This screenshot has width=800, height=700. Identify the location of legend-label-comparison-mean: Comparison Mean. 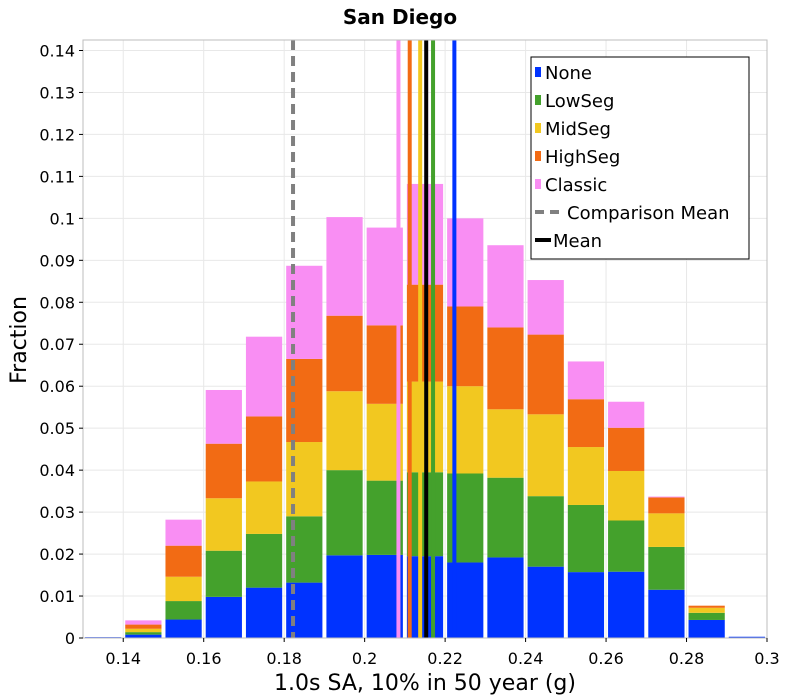
(648, 213).